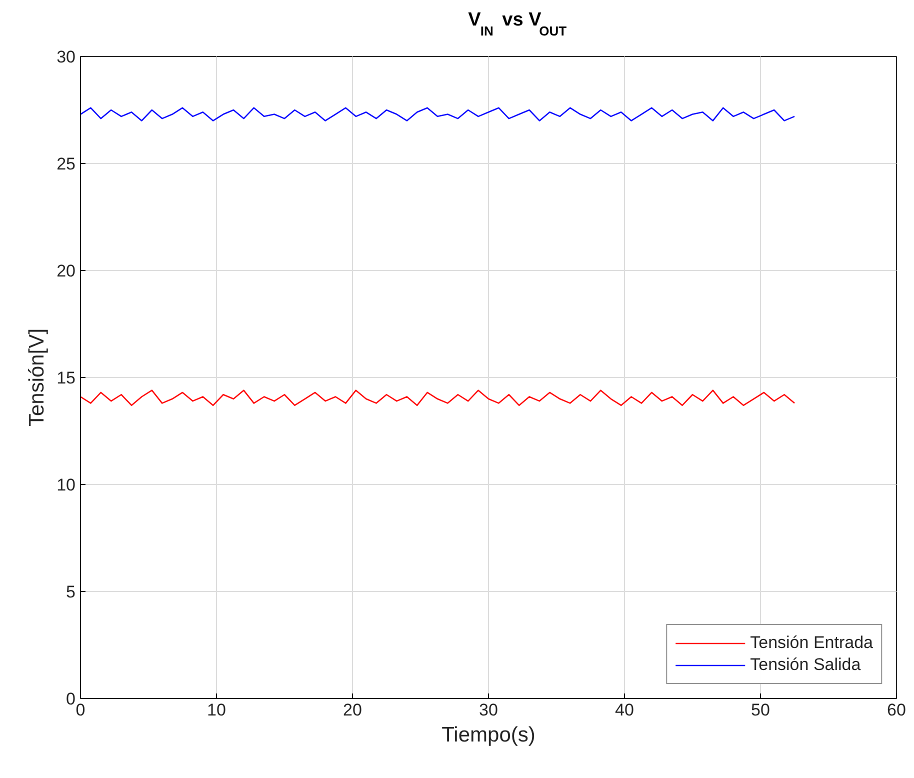 The width and height of the screenshot is (914, 778). What do you see at coordinates (66, 57) in the screenshot?
I see `y-tick-label: 30` at bounding box center [66, 57].